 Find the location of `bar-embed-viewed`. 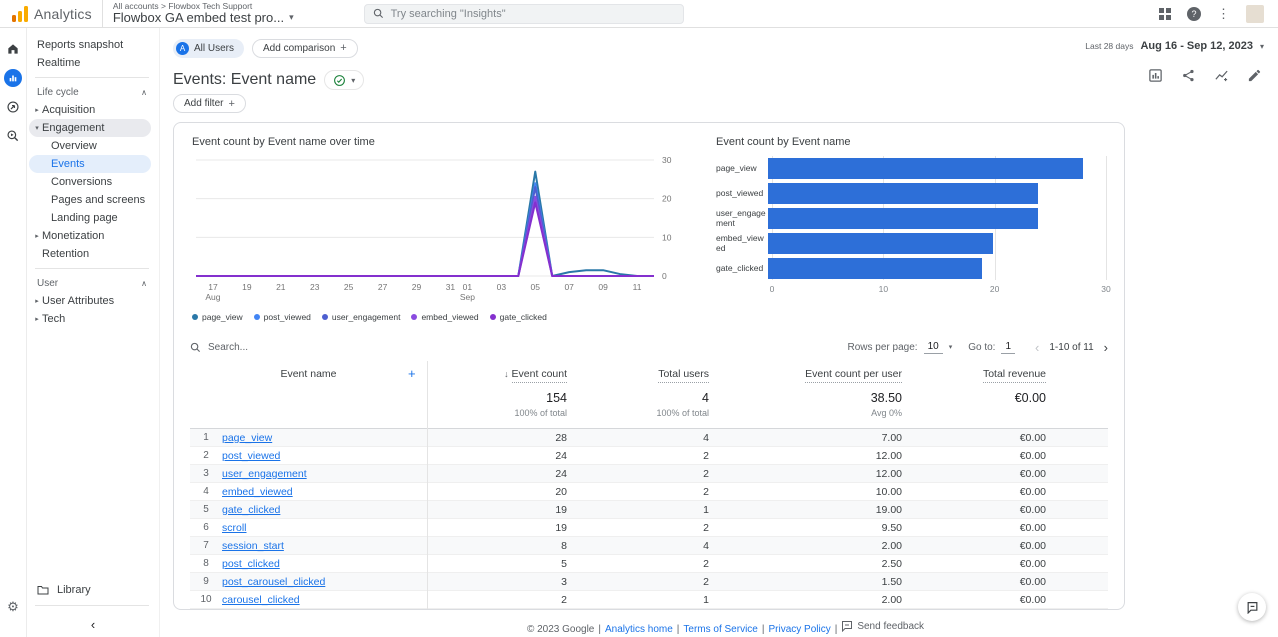

bar-embed-viewed is located at coordinates (881, 243).